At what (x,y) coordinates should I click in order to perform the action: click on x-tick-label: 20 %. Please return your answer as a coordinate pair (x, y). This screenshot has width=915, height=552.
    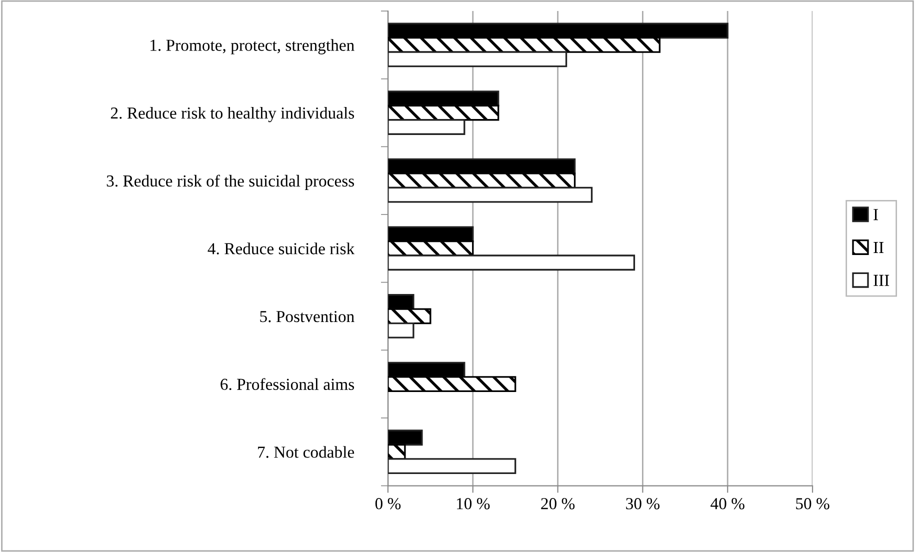
    Looking at the image, I should click on (558, 504).